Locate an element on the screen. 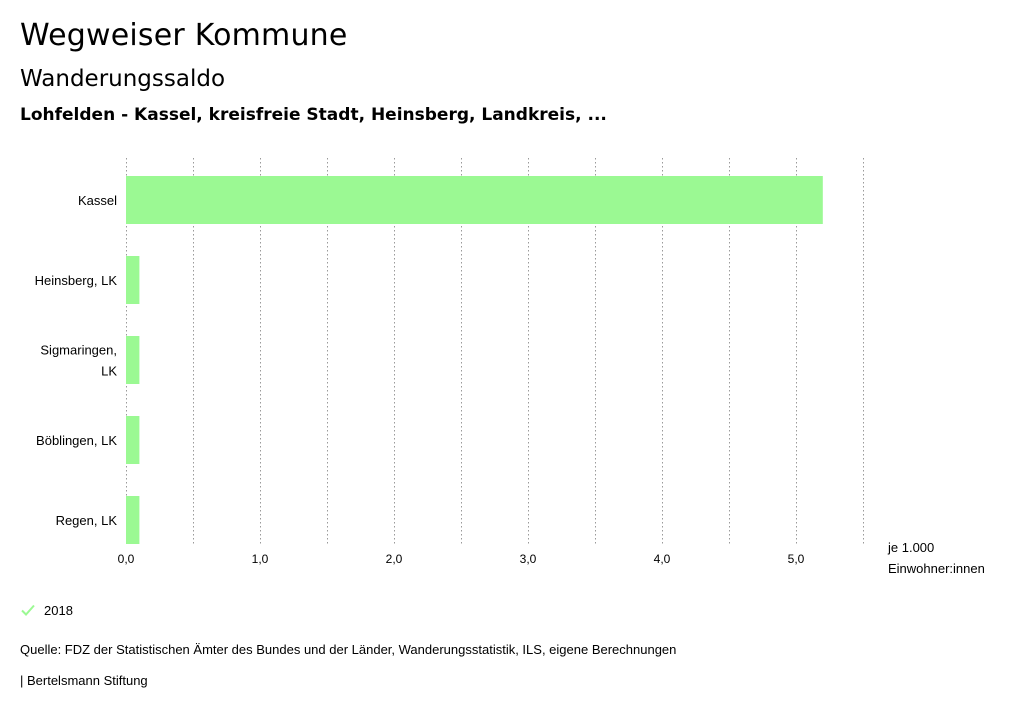  x-tick-label: 4,0 is located at coordinates (662, 559).